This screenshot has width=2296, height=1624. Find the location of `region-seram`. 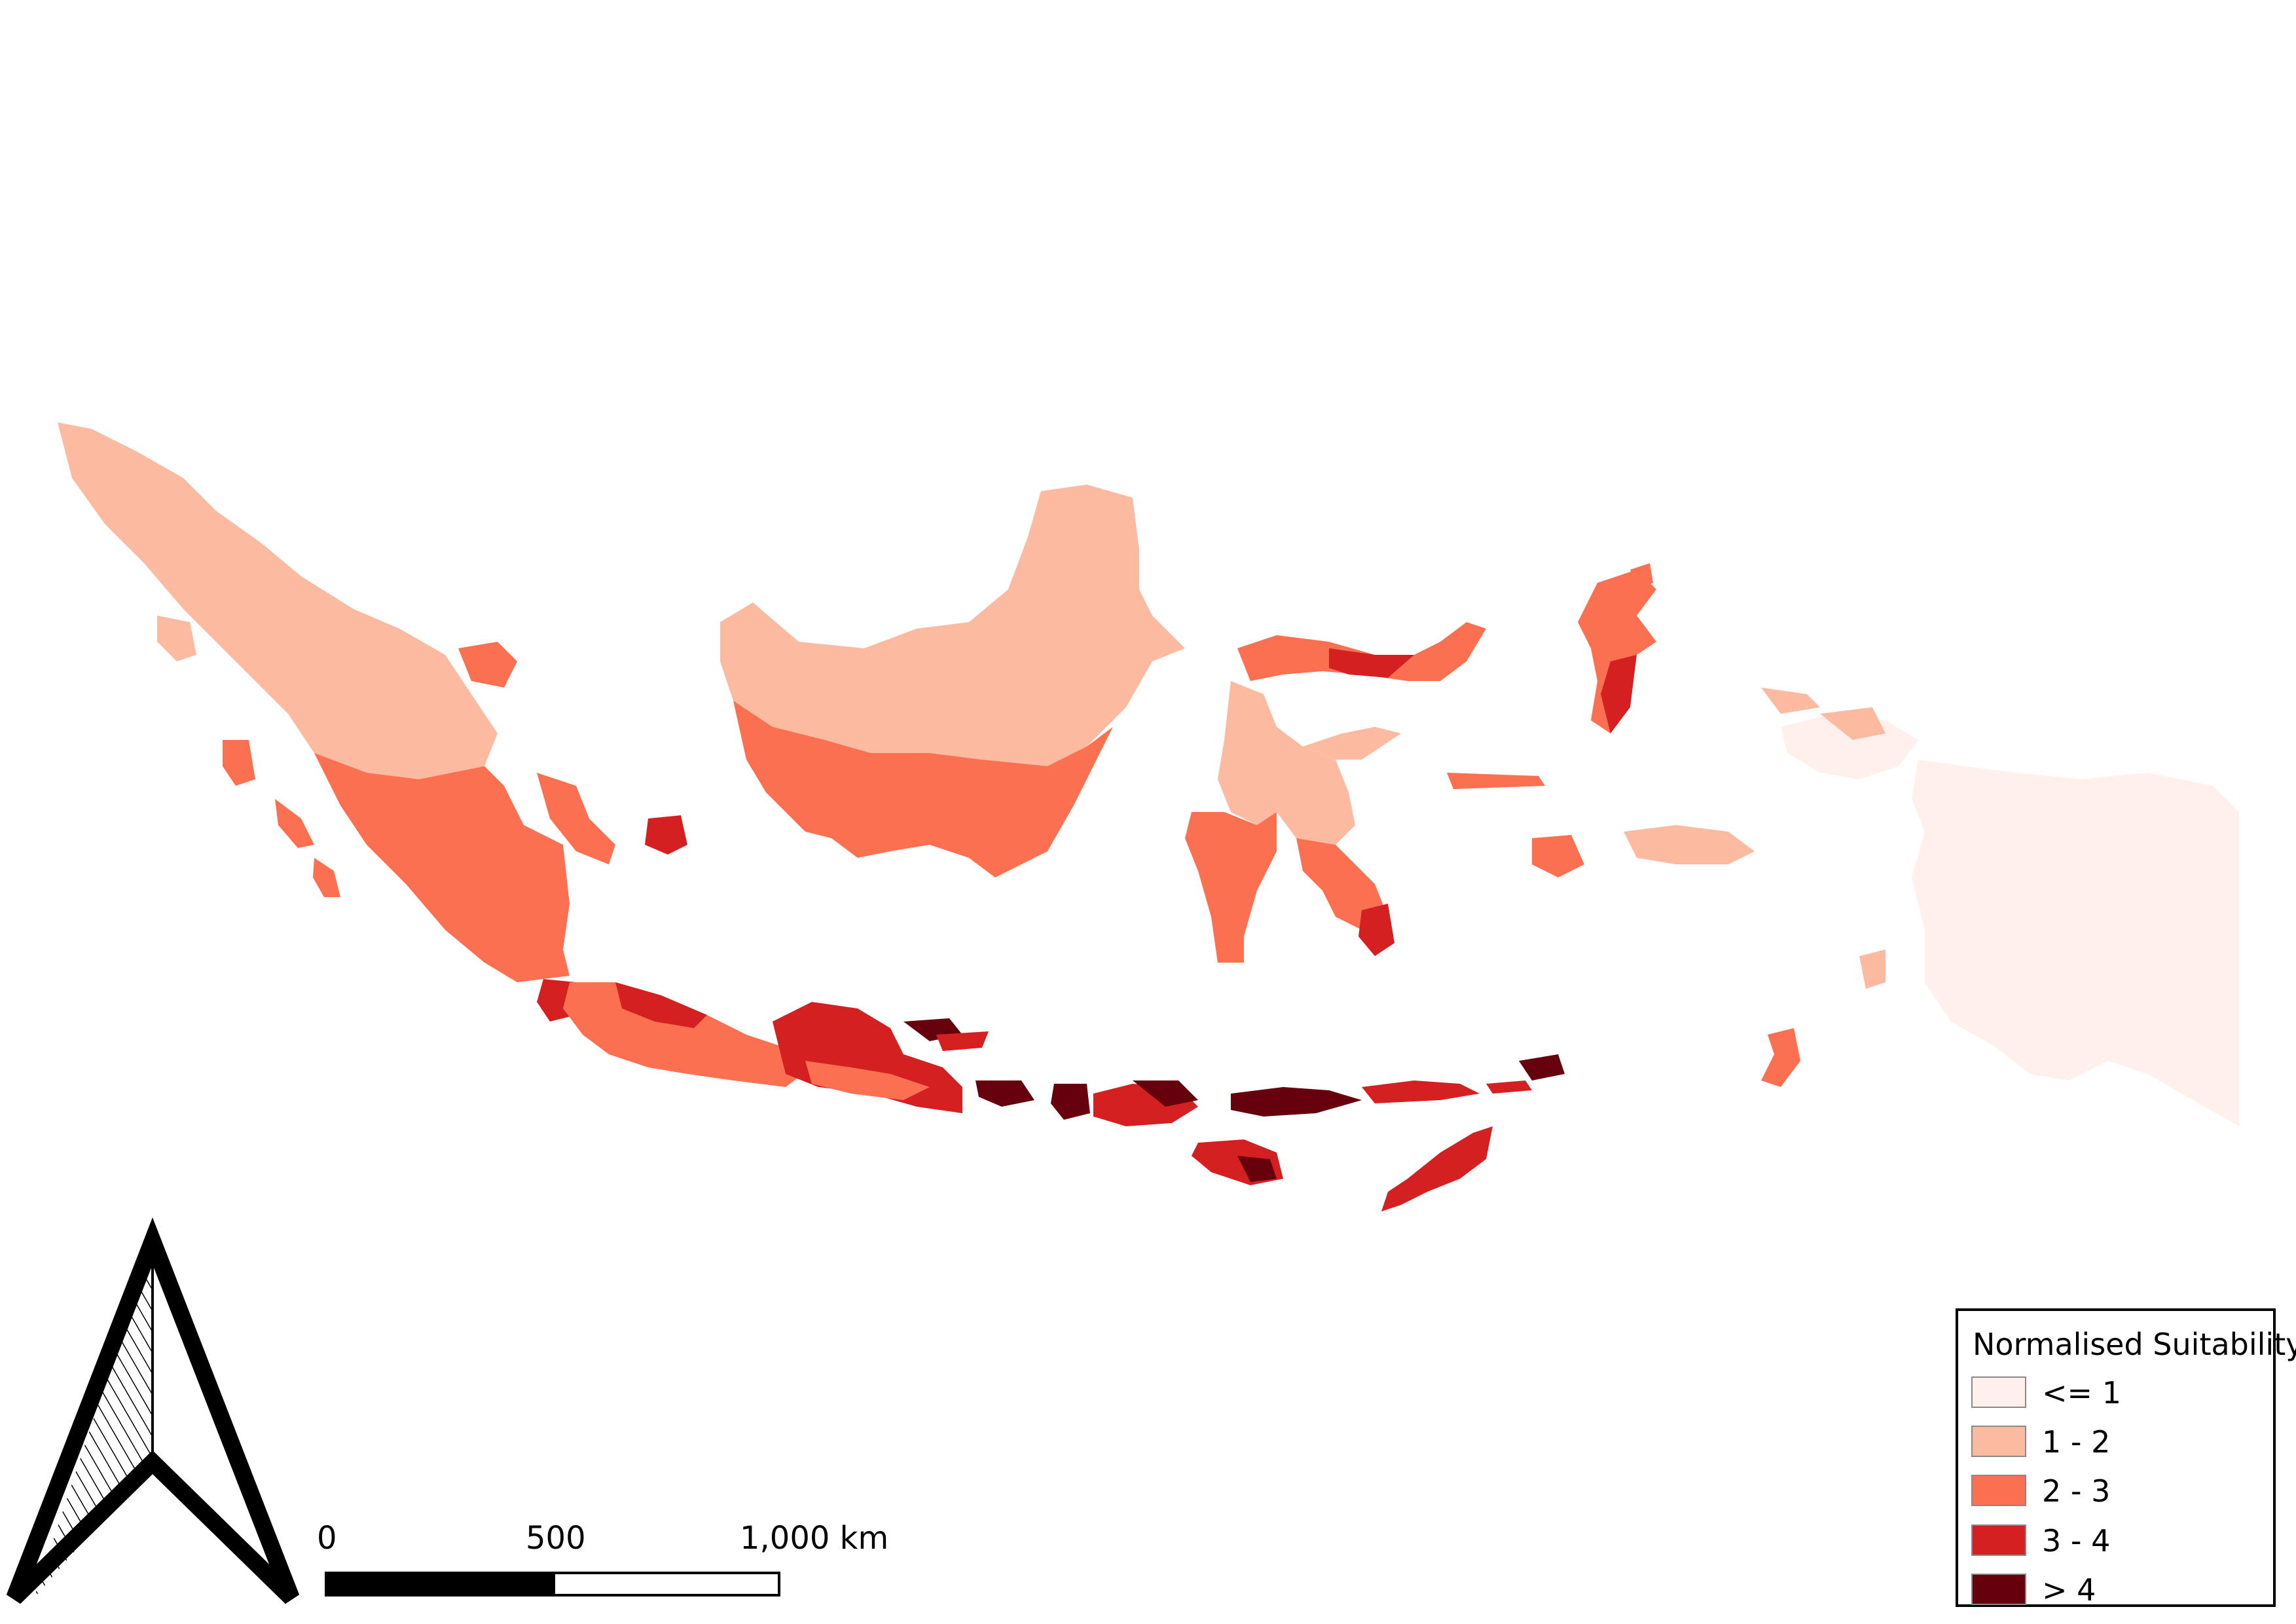

region-seram is located at coordinates (1689, 844).